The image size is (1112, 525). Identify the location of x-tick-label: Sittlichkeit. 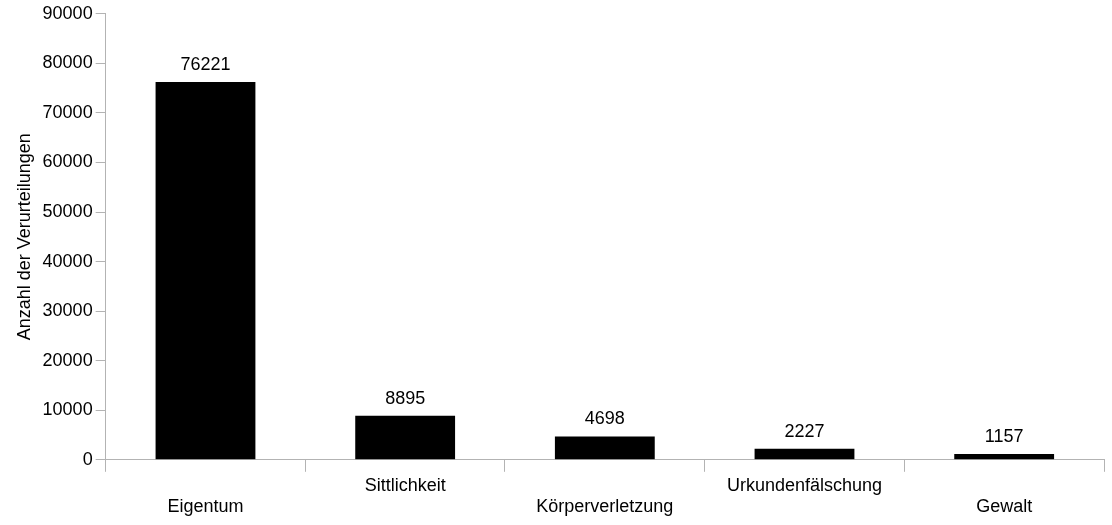
(405, 484).